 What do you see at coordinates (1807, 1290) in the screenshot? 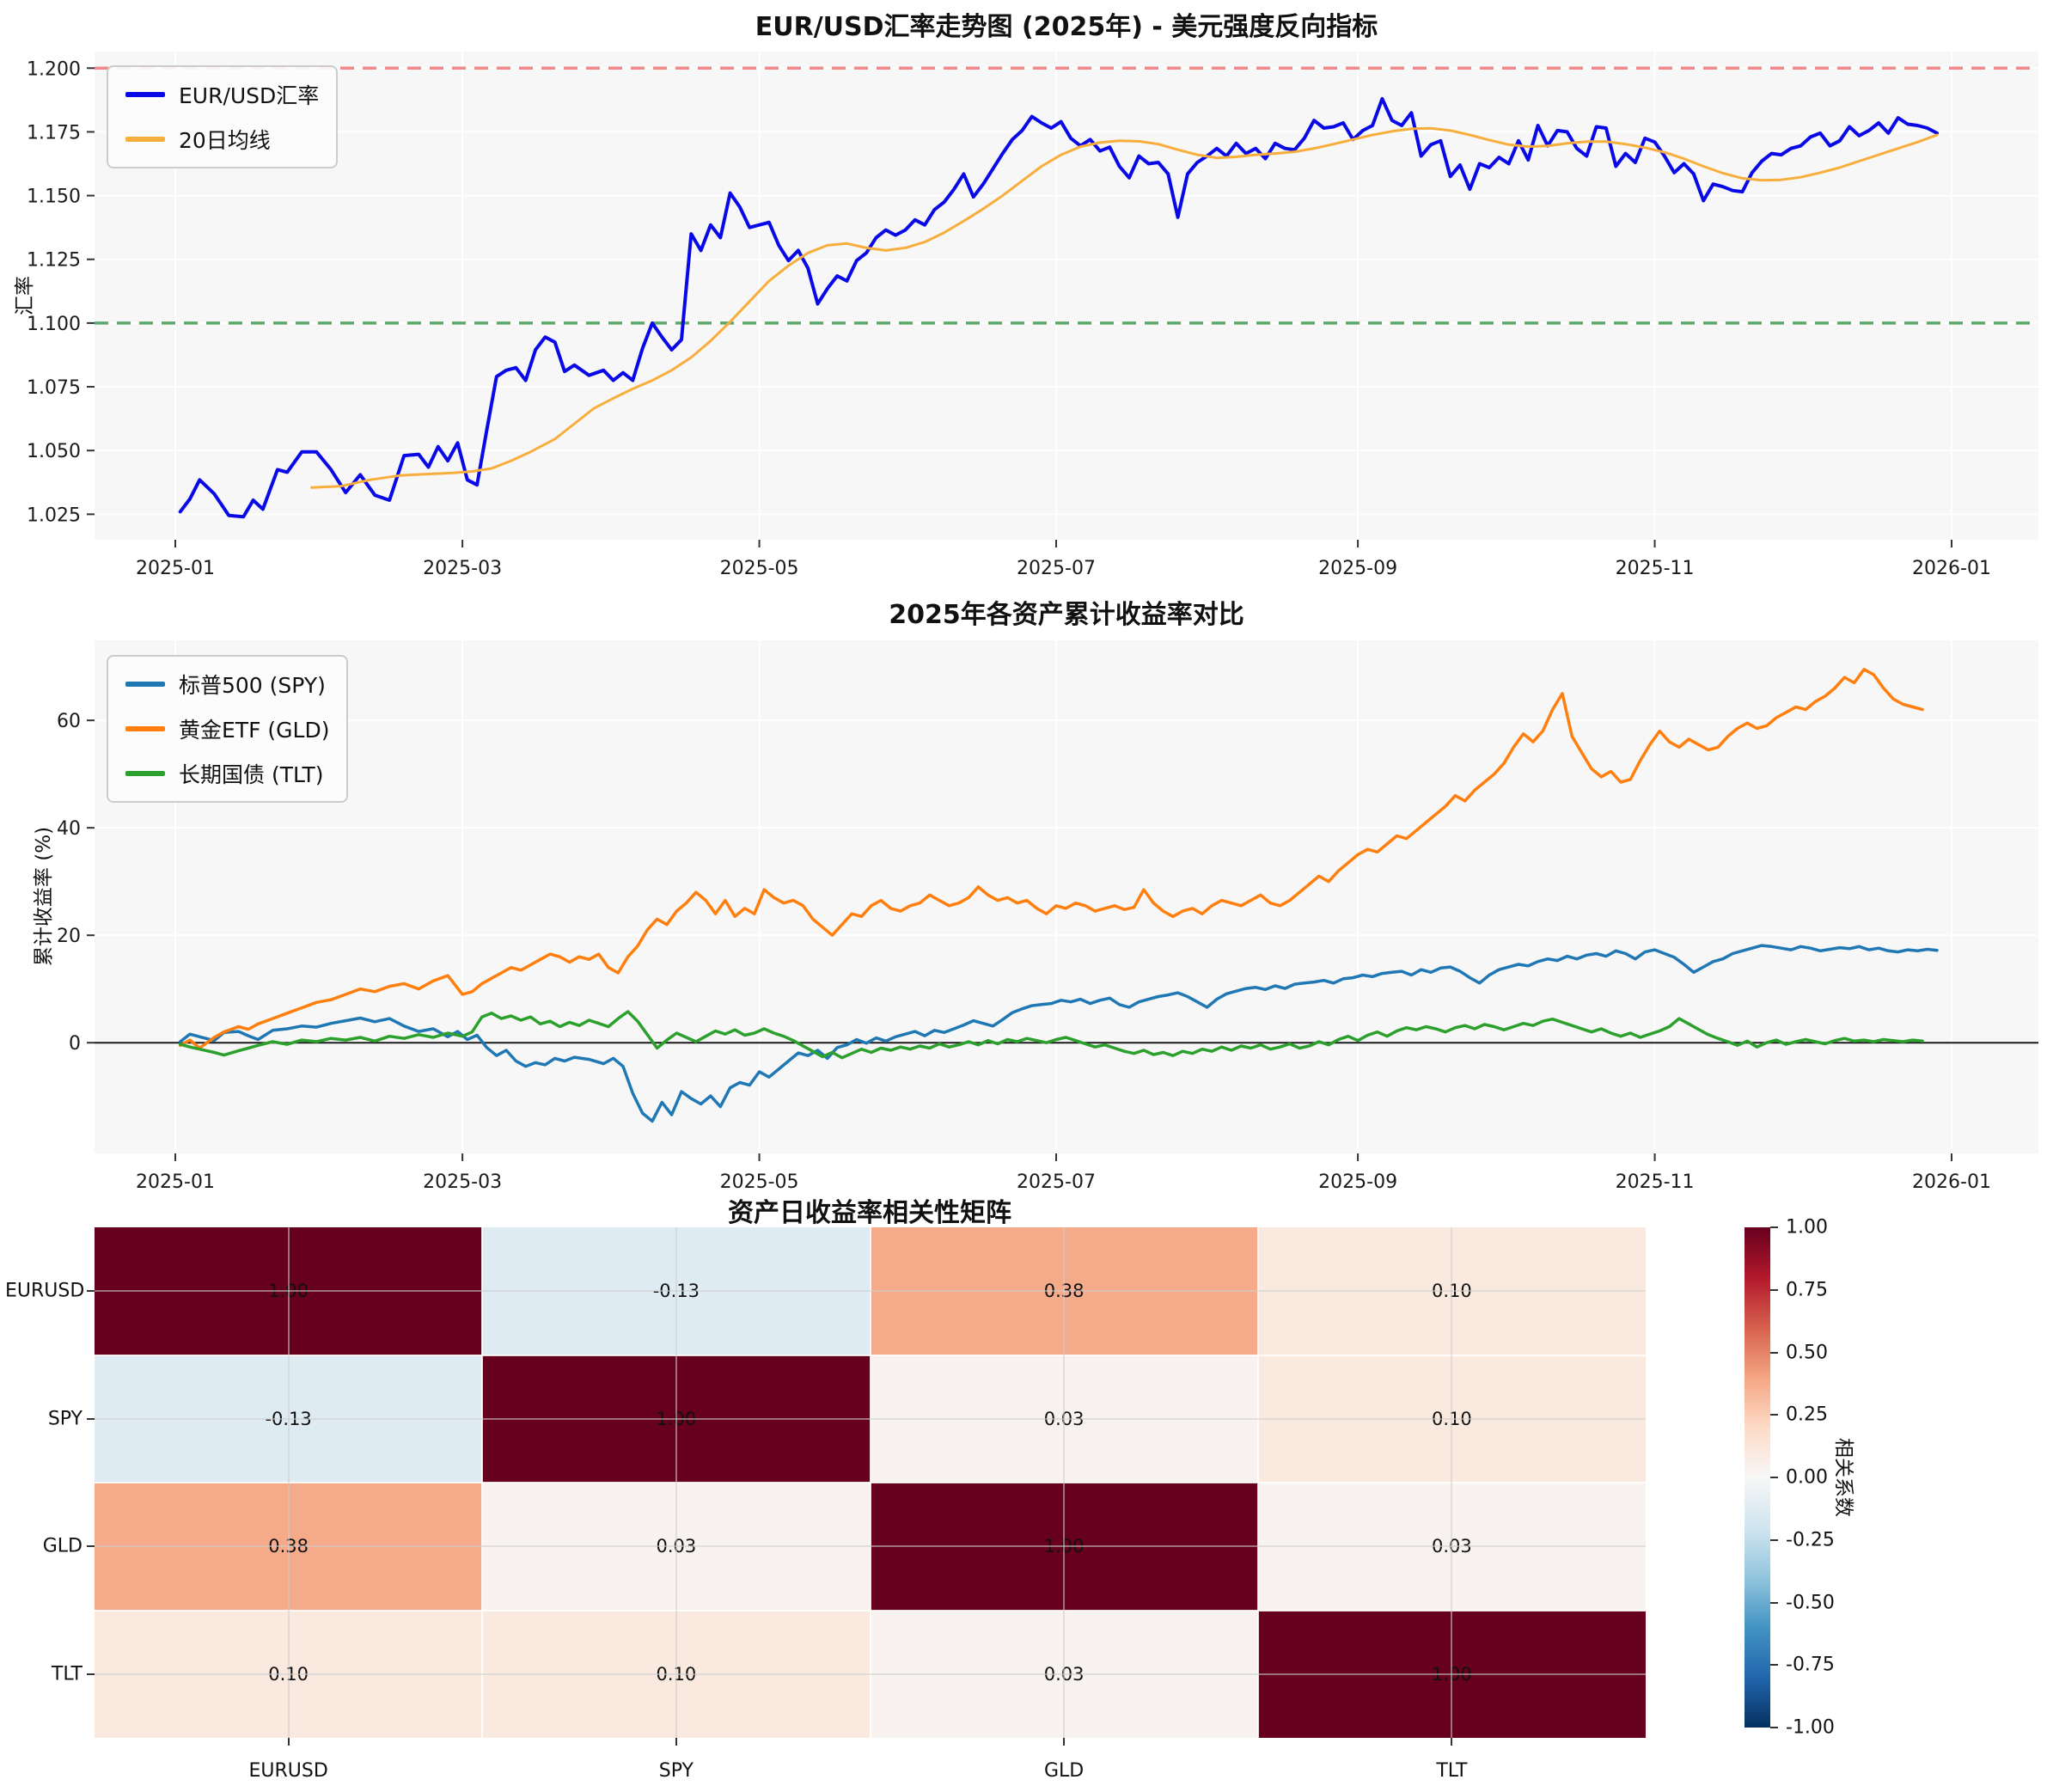
I see `colorbar-tick-label: 0.75` at bounding box center [1807, 1290].